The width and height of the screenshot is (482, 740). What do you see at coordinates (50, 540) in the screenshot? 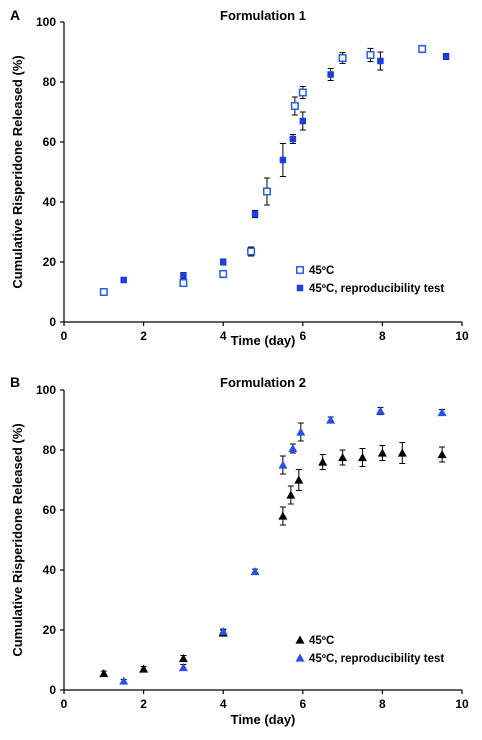
I see `y-ticks-b: 0 20 40 60 80 100` at bounding box center [50, 540].